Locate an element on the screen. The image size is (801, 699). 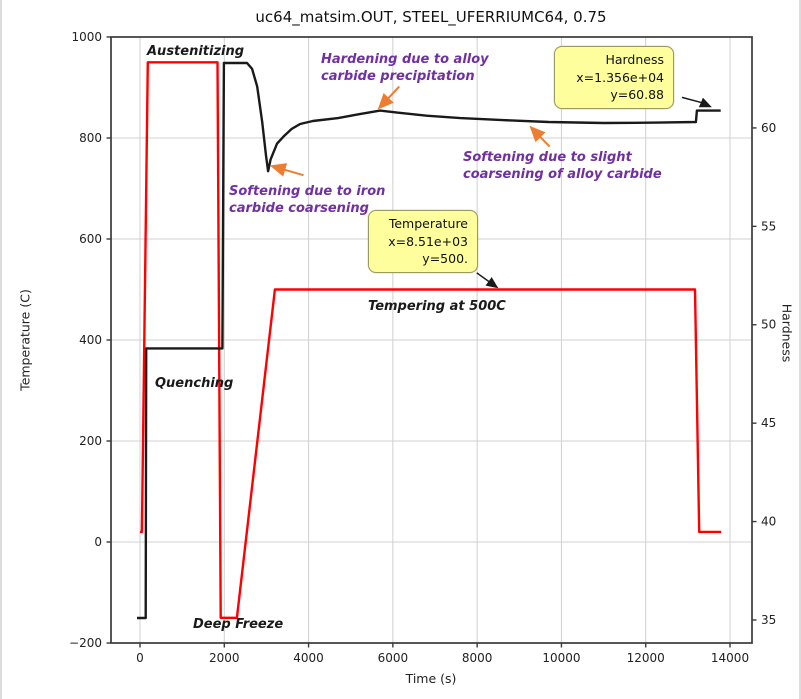
y-right-tick-label: 55 is located at coordinates (768, 226).